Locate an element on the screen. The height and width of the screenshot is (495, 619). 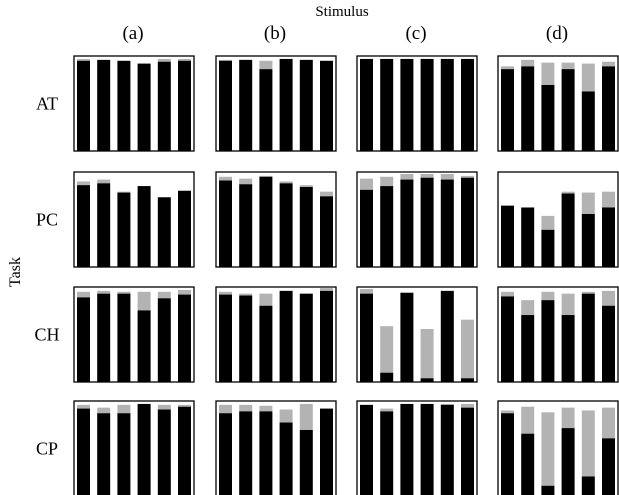
column-title: (c) is located at coordinates (415, 33).